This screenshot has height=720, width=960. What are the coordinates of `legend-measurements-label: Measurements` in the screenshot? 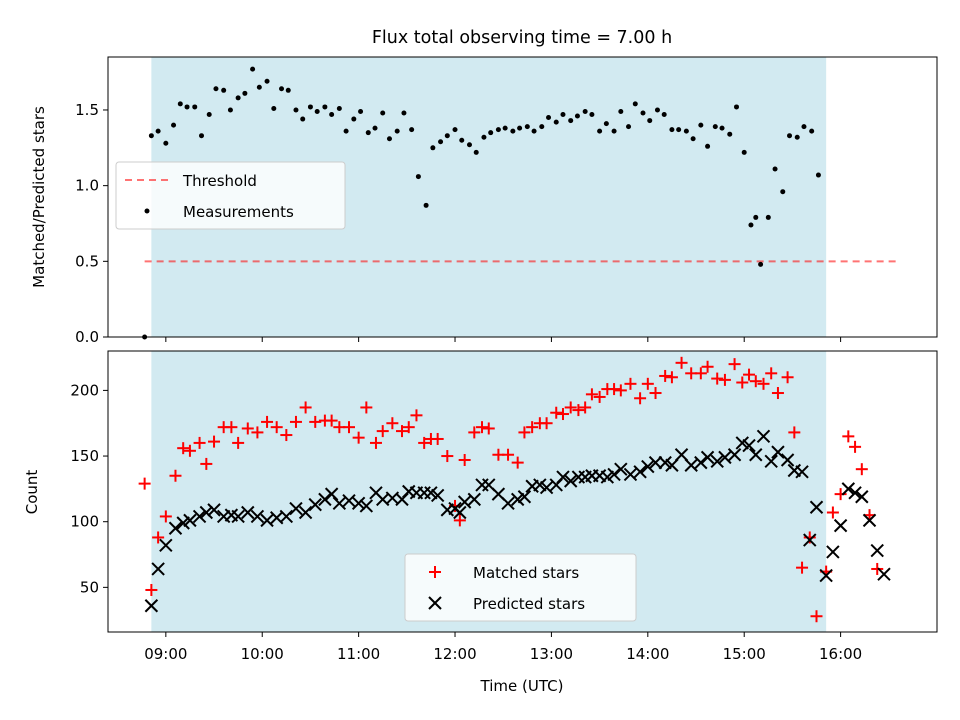 It's located at (238, 212).